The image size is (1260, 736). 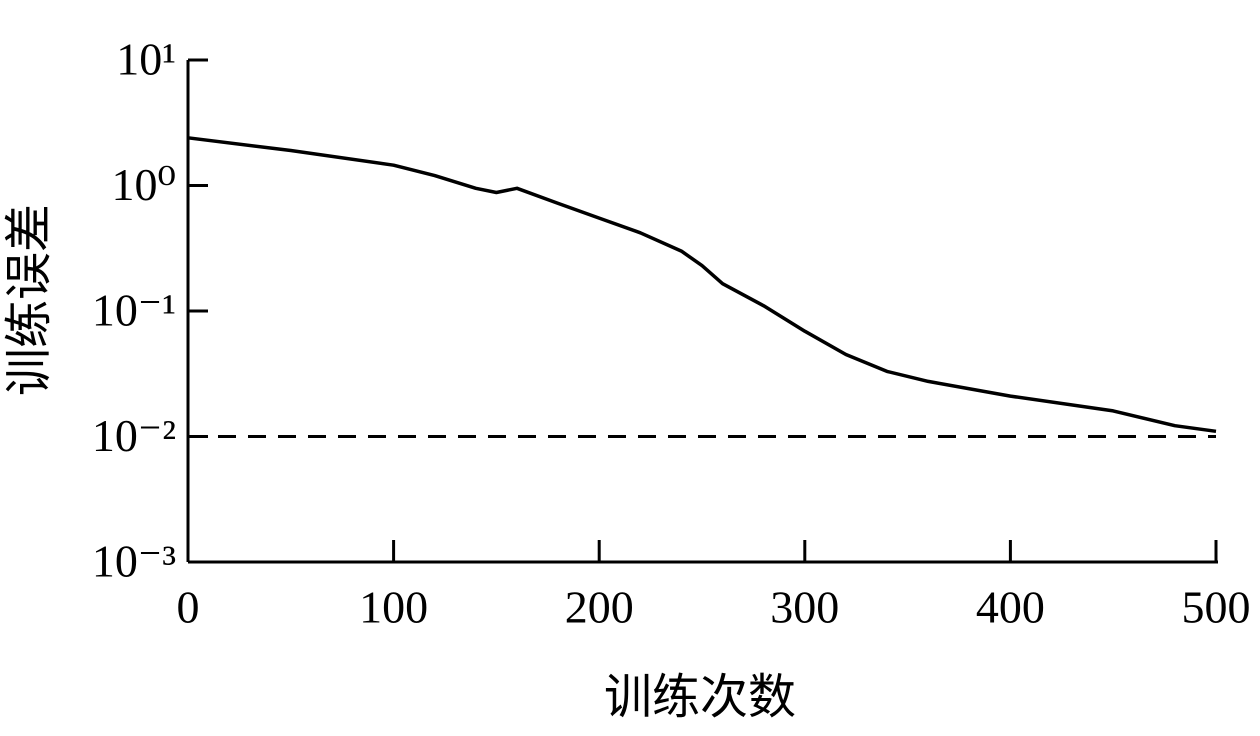 I want to click on x-tick-label: 400, so click(x=1010, y=607).